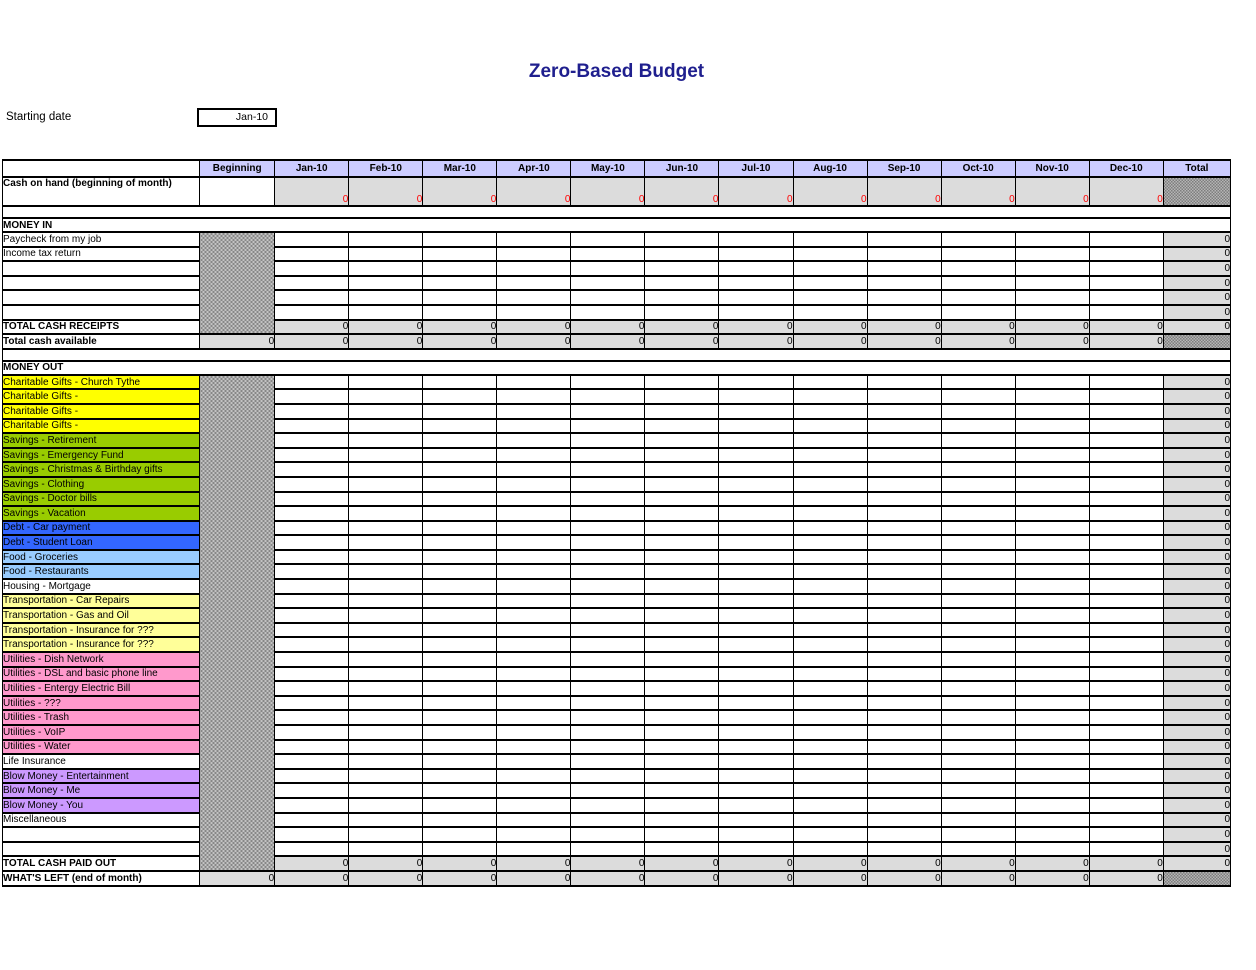 The image size is (1256, 970). What do you see at coordinates (101, 601) in the screenshot?
I see `row-label: Transportation - Car Repairs` at bounding box center [101, 601].